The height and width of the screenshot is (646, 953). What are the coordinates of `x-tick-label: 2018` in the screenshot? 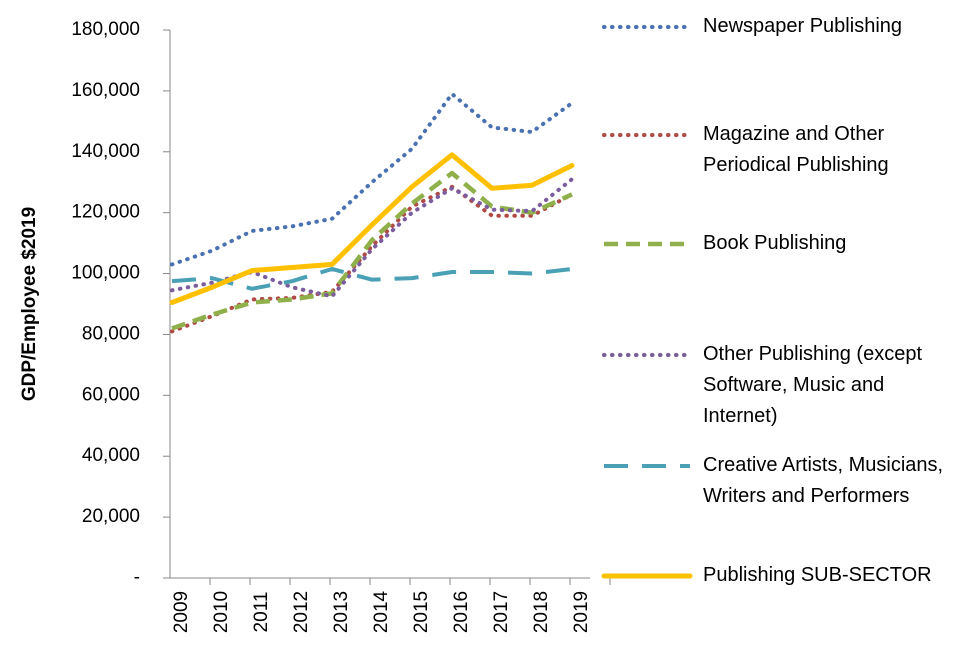 It's located at (541, 612).